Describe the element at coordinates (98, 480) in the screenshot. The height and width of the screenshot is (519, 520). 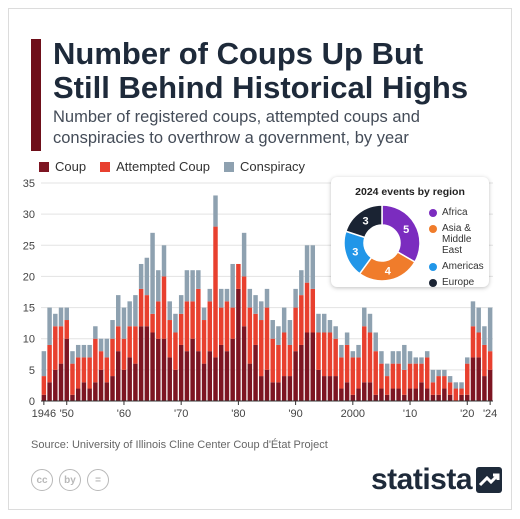
I see `no-derivatives-icon: =` at that location.